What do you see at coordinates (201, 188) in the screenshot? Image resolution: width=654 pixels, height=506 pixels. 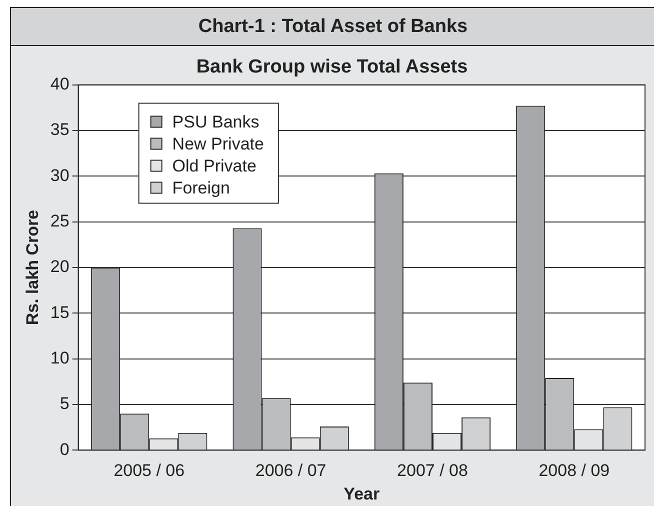 I see `legend-label: Foreign` at bounding box center [201, 188].